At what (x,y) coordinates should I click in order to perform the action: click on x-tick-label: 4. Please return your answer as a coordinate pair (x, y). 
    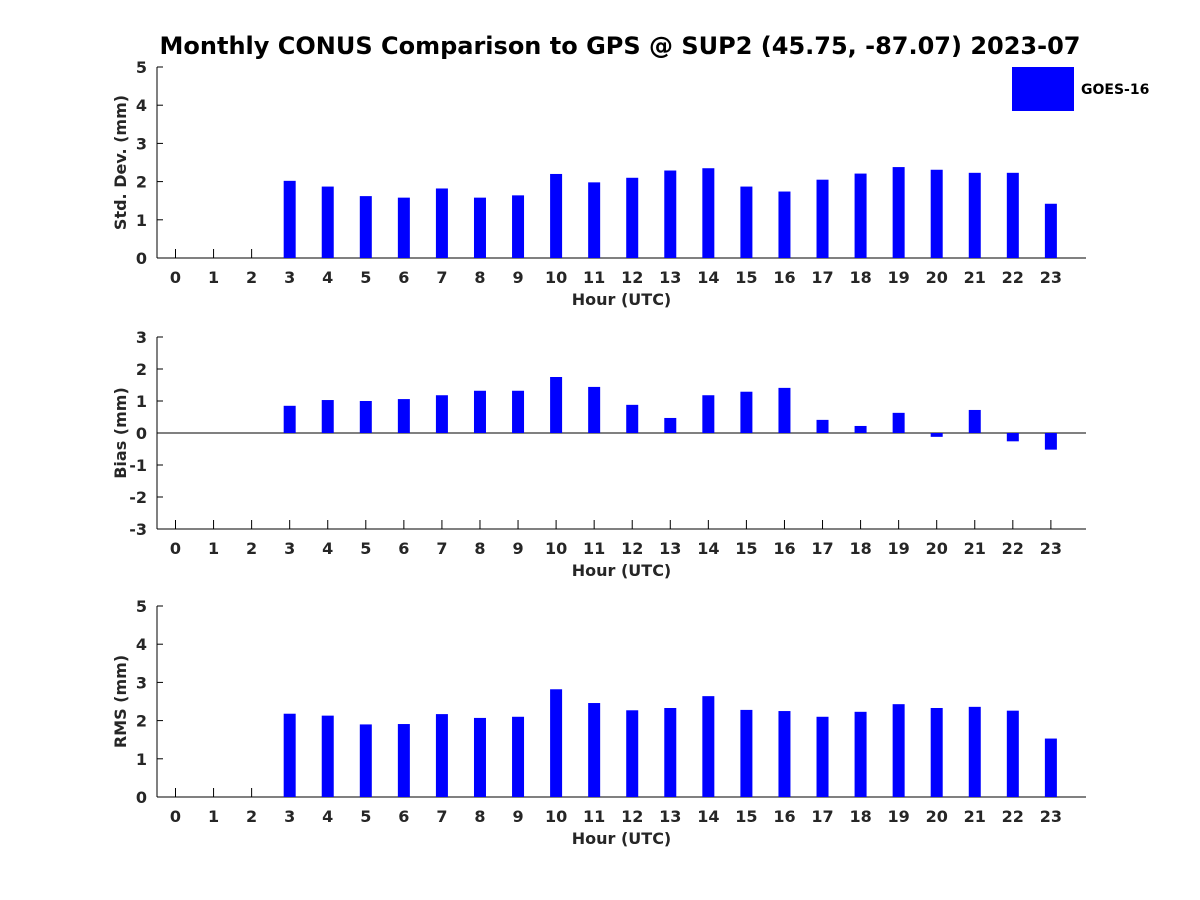
    Looking at the image, I should click on (327, 277).